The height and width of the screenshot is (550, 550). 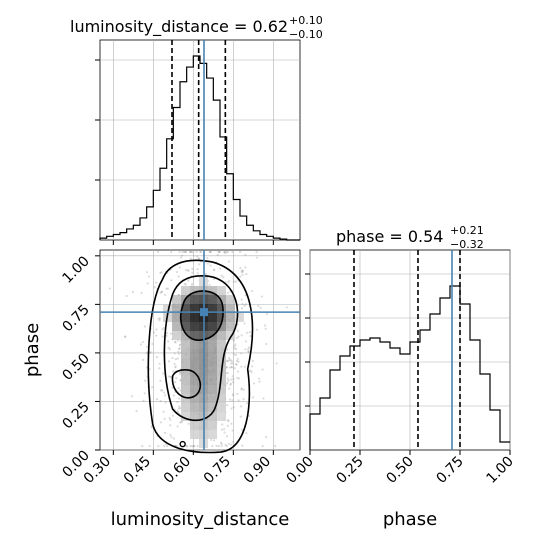 I want to click on ytick-label-bl-3: 0.75, so click(x=75, y=318).